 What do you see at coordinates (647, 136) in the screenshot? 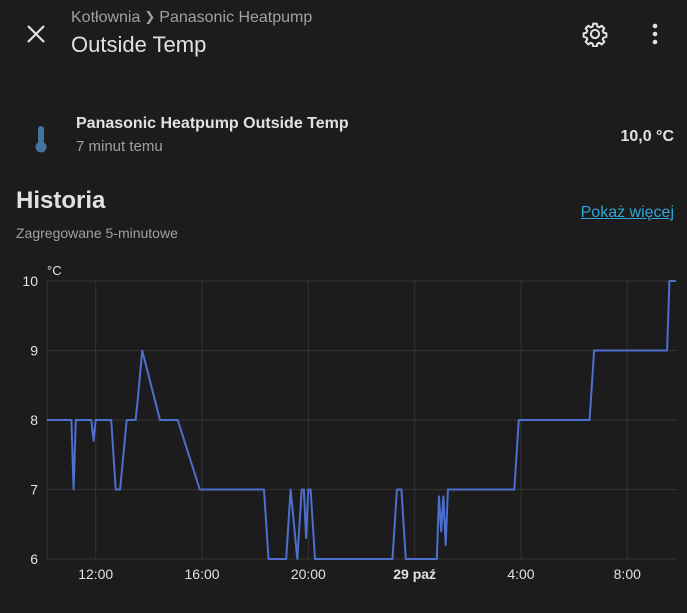
I see `entity-state: 10,0 °C` at bounding box center [647, 136].